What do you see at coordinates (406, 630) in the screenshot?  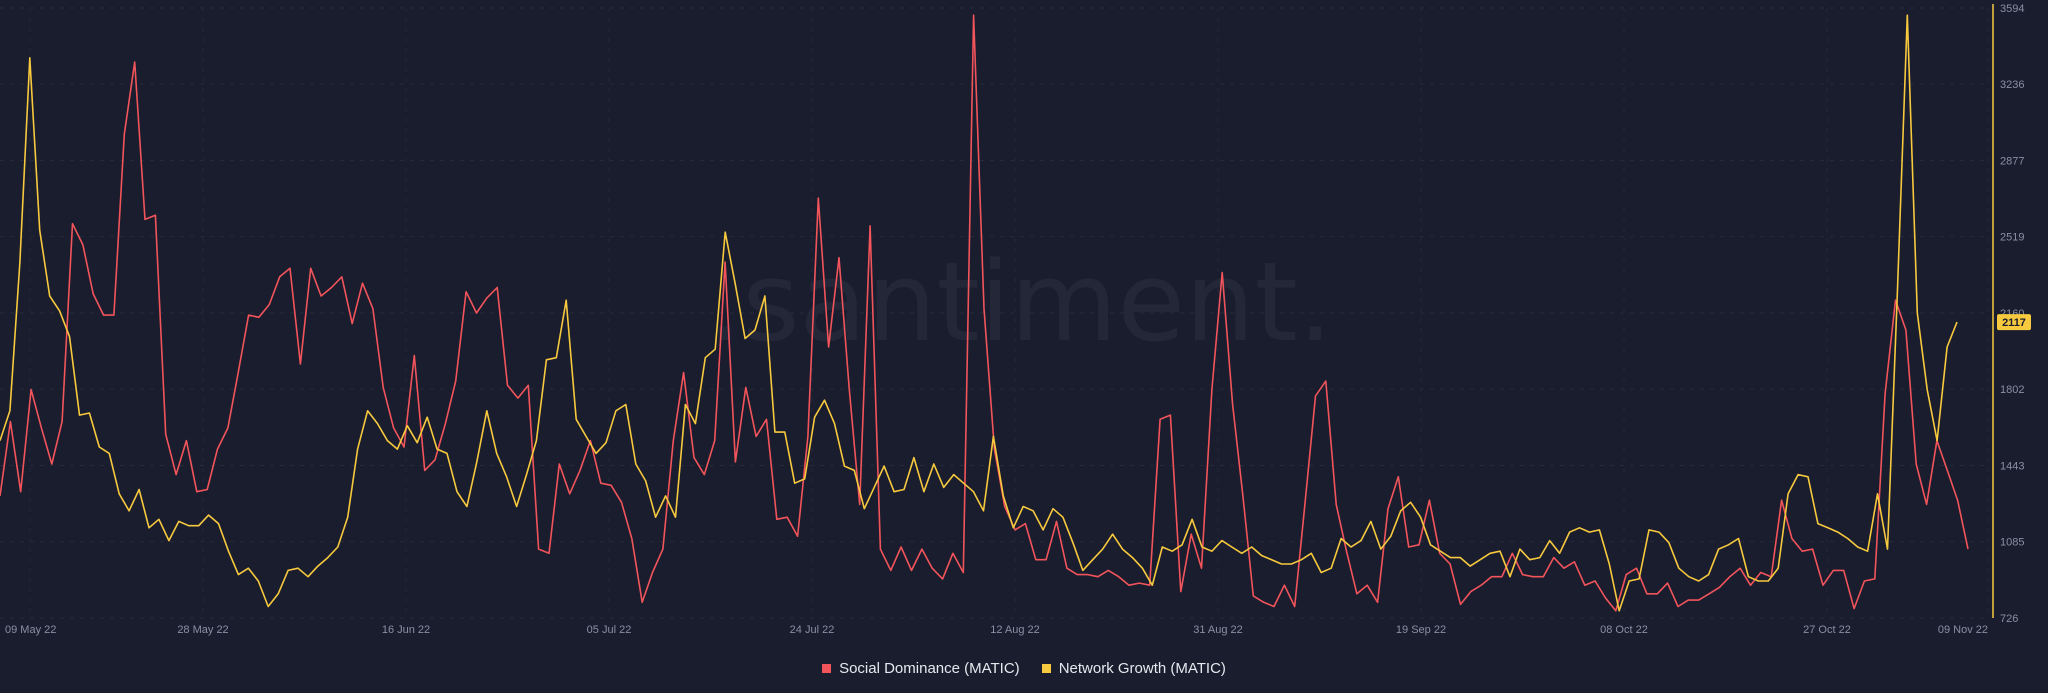 I see `x-tick-label: 16 Jun 22` at bounding box center [406, 630].